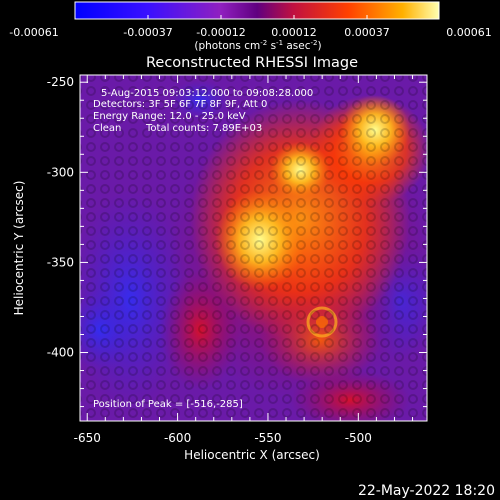 The image size is (500, 500). I want to click on info-detectors: Detectors: 3F 5F 6F 7F 8F 9F, Att 0, so click(180, 104).